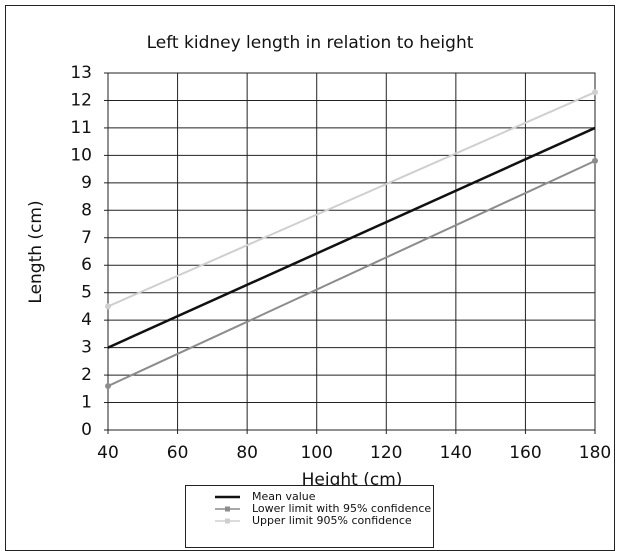  What do you see at coordinates (247, 453) in the screenshot?
I see `x-tick-label: 80` at bounding box center [247, 453].